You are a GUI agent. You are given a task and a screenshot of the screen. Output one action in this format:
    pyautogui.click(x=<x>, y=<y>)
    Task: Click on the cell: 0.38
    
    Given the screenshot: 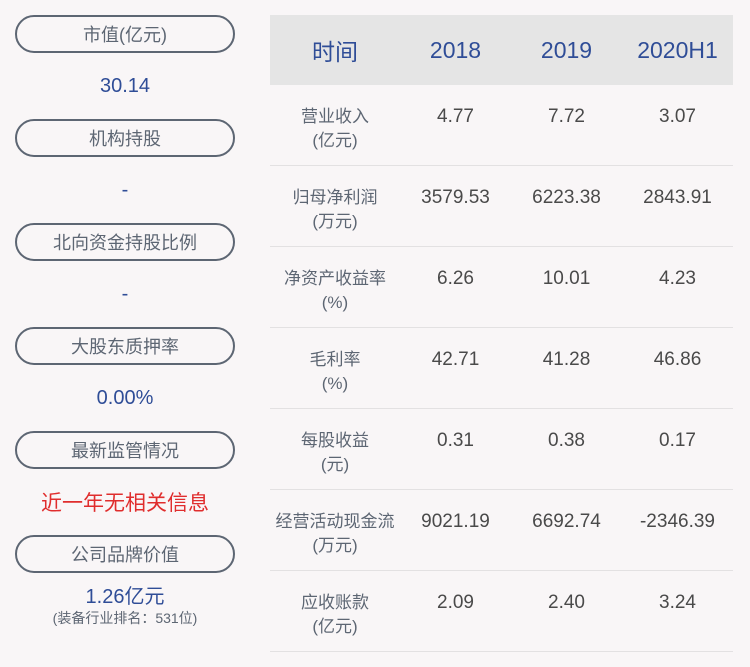 What is the action you would take?
    pyautogui.click(x=566, y=440)
    